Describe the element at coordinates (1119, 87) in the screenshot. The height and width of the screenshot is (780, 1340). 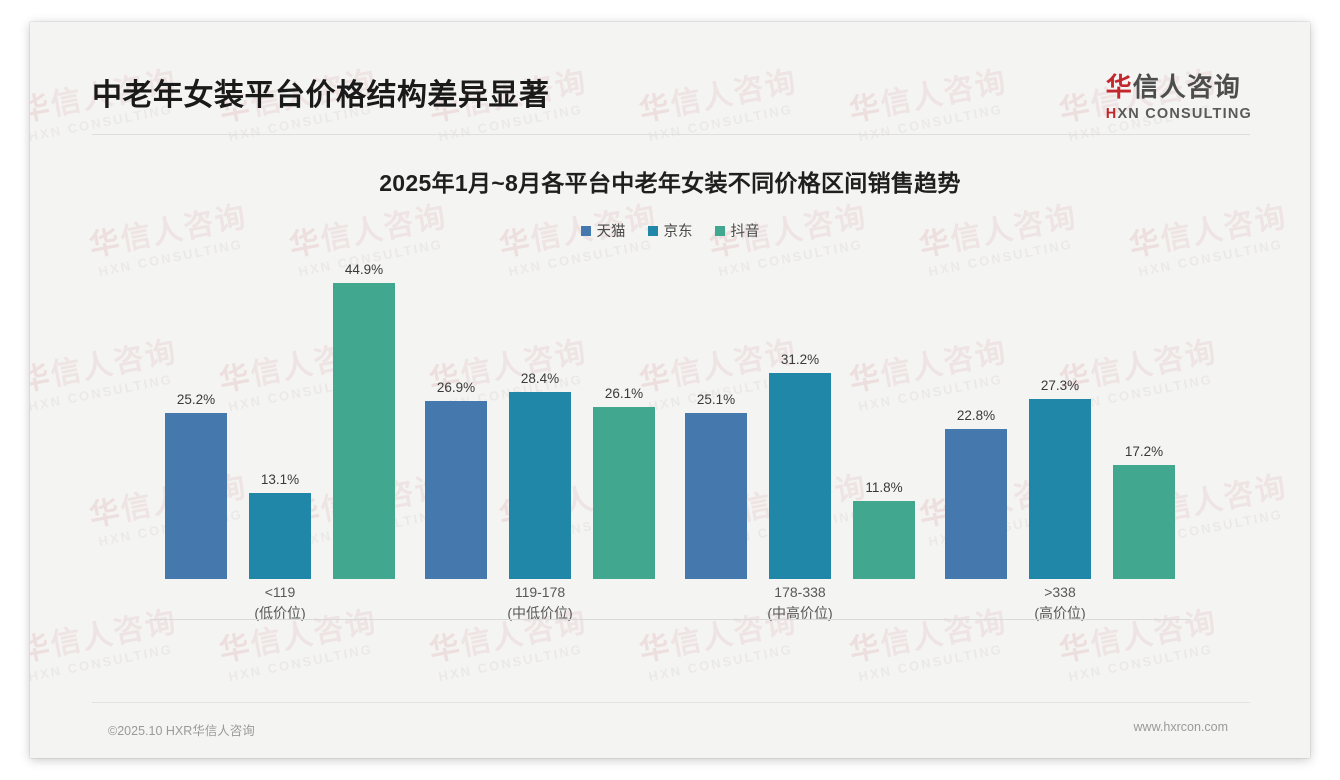
I see `brand-name-cn-accent: 华` at that location.